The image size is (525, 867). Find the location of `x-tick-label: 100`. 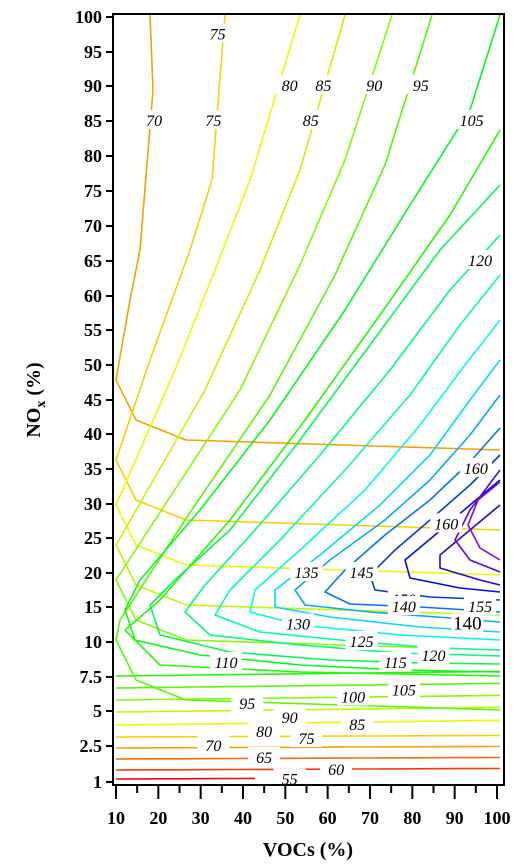

x-tick-label: 100 is located at coordinates (497, 818).